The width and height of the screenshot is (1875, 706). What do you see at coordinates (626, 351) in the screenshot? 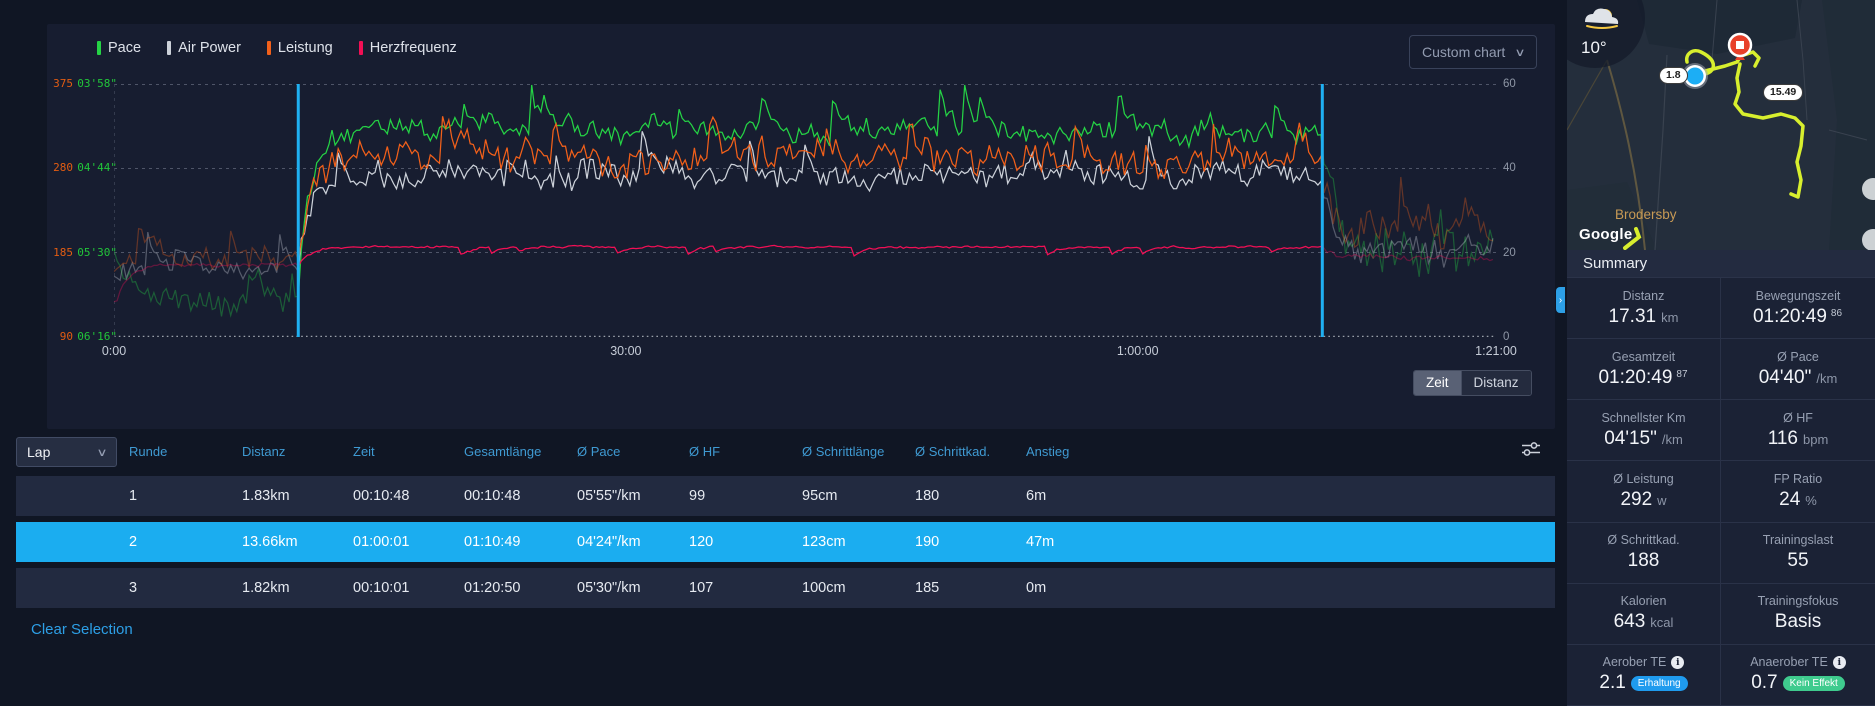
I see `x-tick-label: 30:00` at bounding box center [626, 351].